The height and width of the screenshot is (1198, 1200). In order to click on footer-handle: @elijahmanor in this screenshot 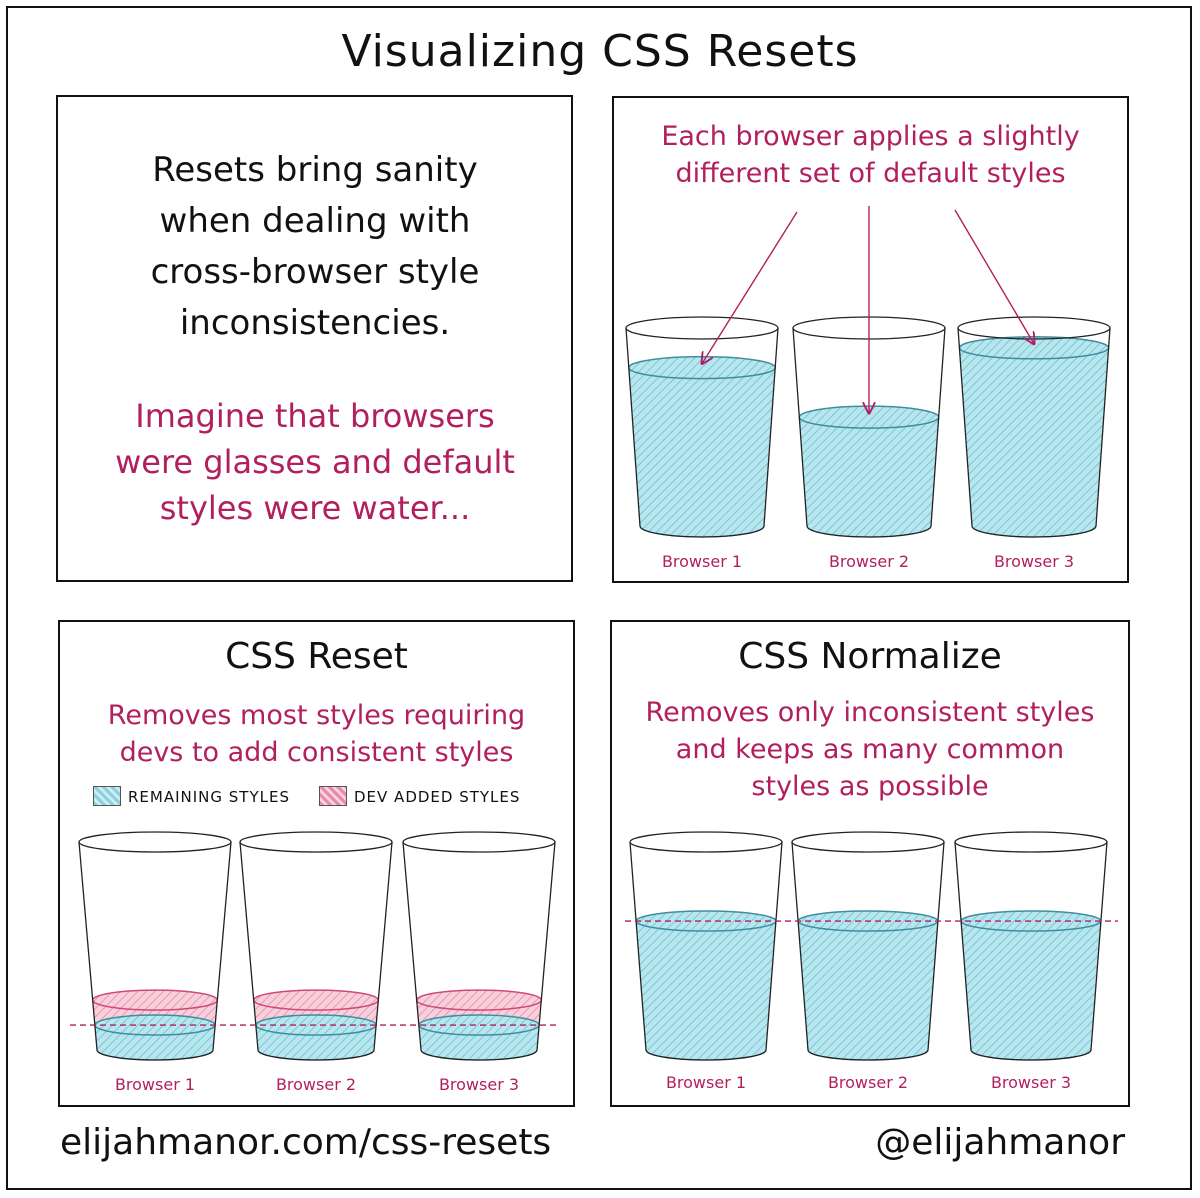, I will do `click(1000, 1142)`.